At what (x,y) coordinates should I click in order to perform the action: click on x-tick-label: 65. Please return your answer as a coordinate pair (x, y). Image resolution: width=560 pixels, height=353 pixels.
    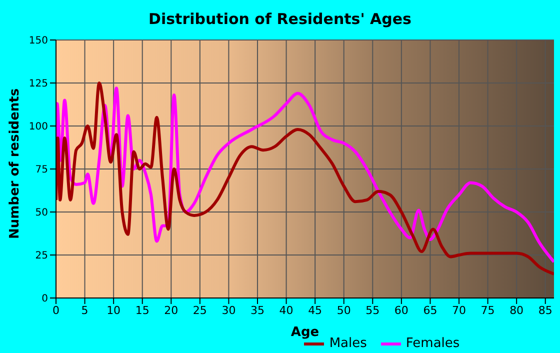
    Looking at the image, I should click on (430, 310).